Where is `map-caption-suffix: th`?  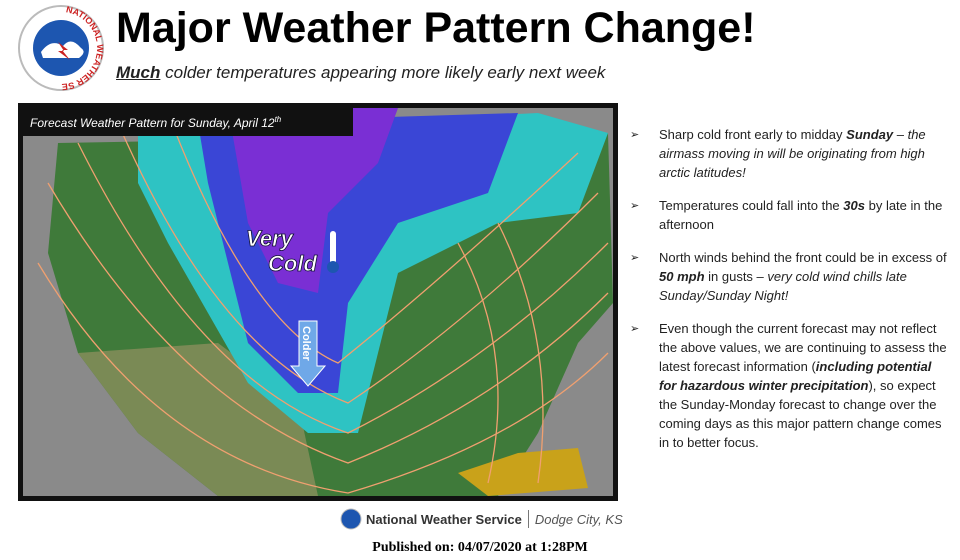
map-caption-suffix: th is located at coordinates (278, 119).